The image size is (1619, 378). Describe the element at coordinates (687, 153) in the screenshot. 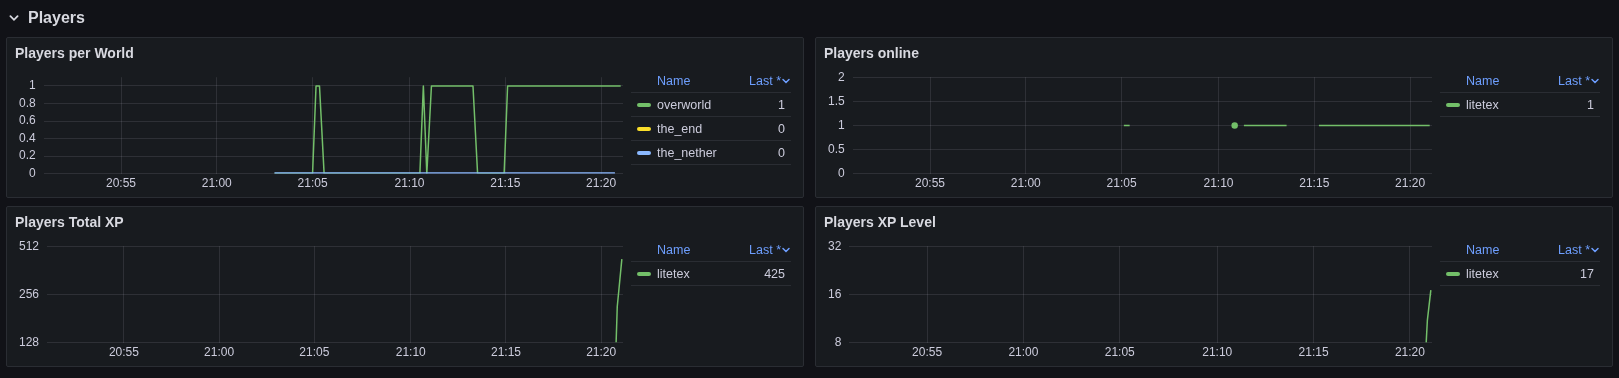

I see `legend-label: the_nether` at that location.